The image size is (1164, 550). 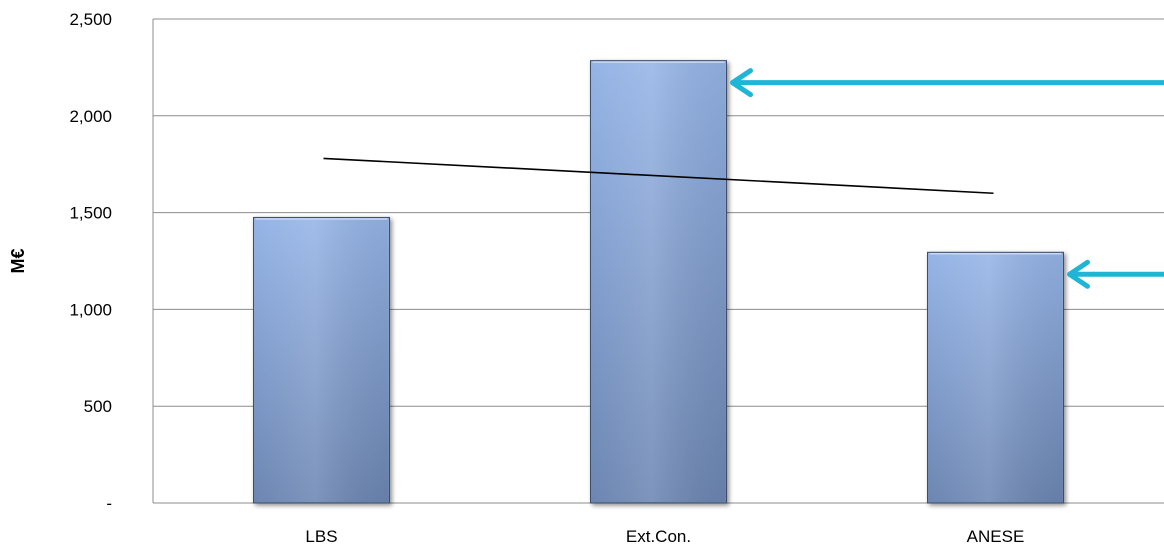 What do you see at coordinates (321, 536) in the screenshot?
I see `x-tick-label: LBS` at bounding box center [321, 536].